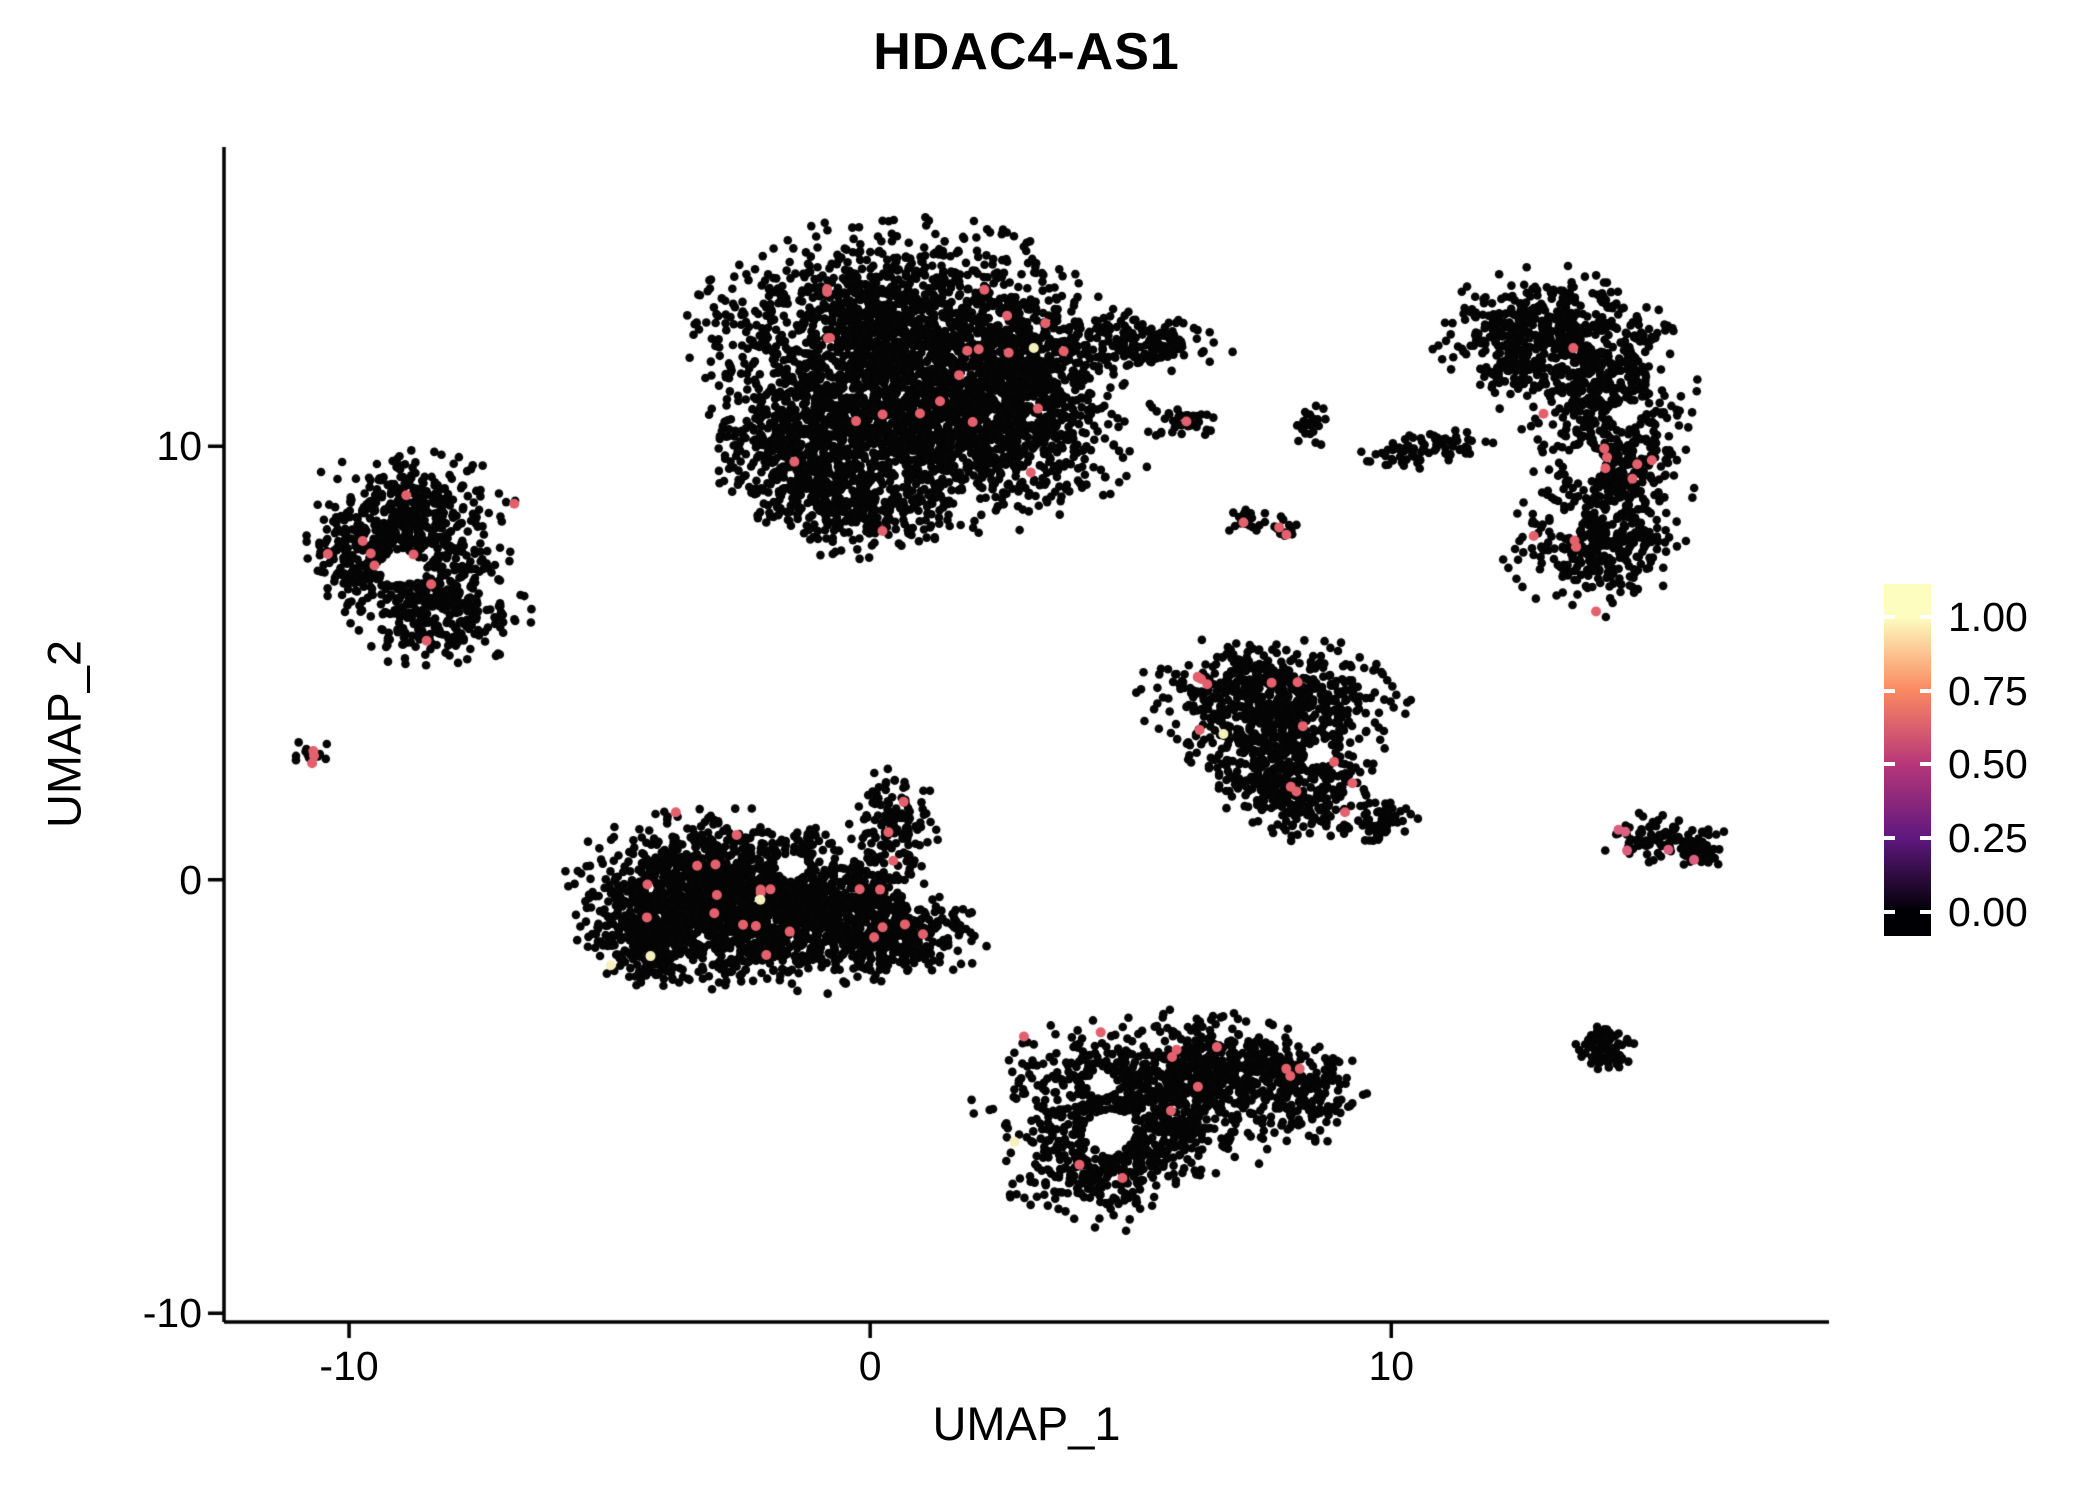 Image resolution: width=2100 pixels, height=1500 pixels. I want to click on x-axis-title: UMAP_1, so click(1026, 1423).